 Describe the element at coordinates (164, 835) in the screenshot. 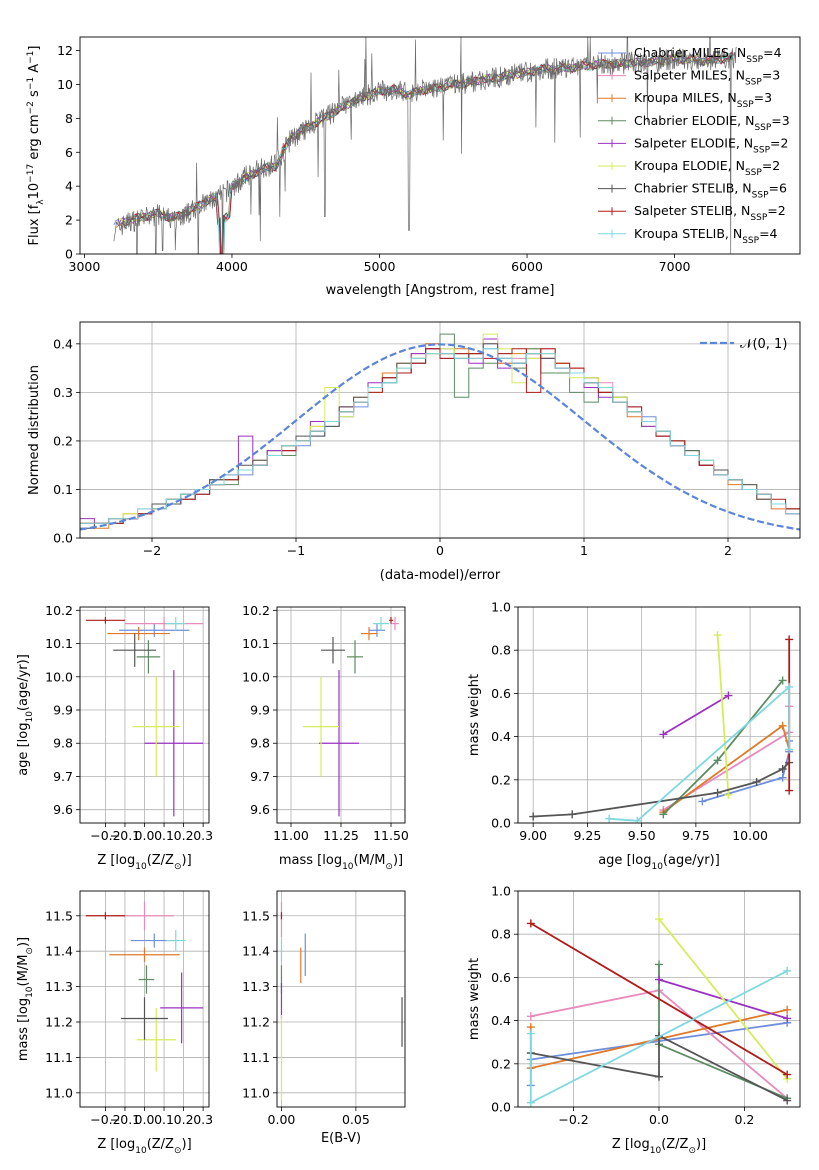

I see `x-tick-label: 0.1` at that location.